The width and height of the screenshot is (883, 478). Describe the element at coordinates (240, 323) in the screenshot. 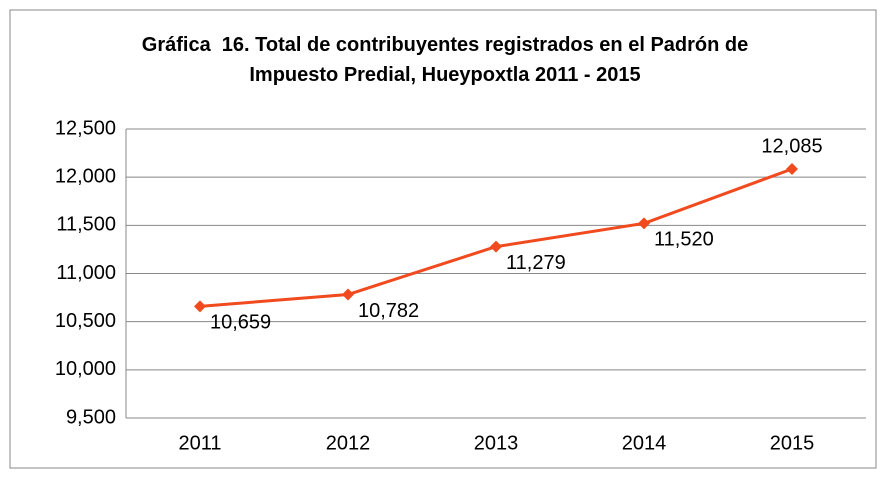

I see `data-label: 10,659` at that location.